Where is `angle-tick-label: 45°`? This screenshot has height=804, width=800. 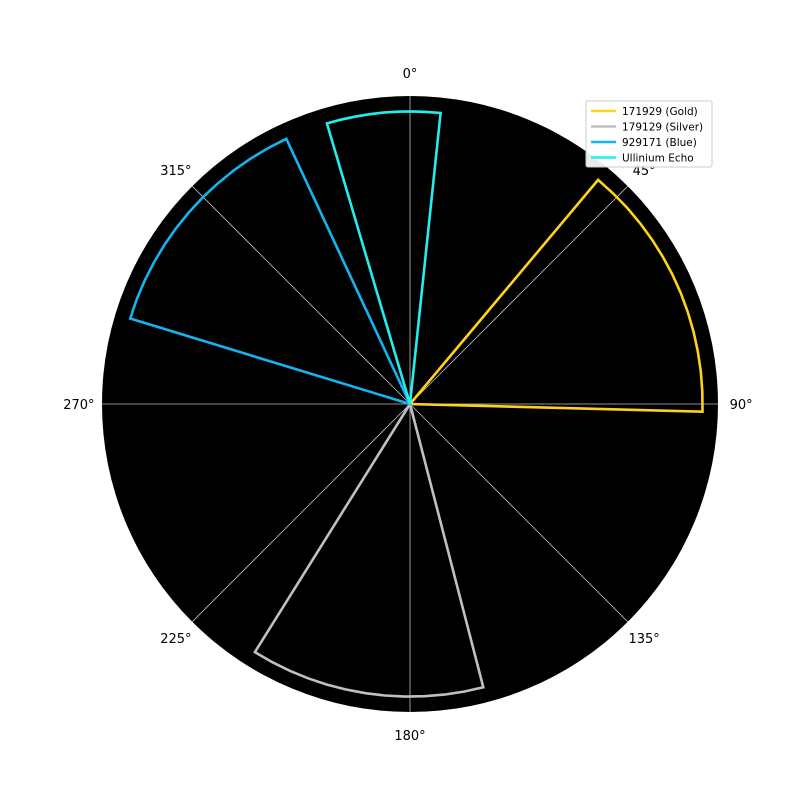 angle-tick-label: 45° is located at coordinates (644, 171).